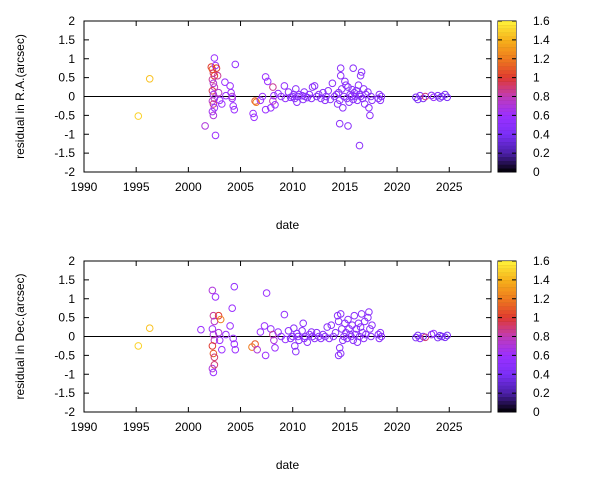  What do you see at coordinates (84, 427) in the screenshot?
I see `x-tick-label: 1990` at bounding box center [84, 427].